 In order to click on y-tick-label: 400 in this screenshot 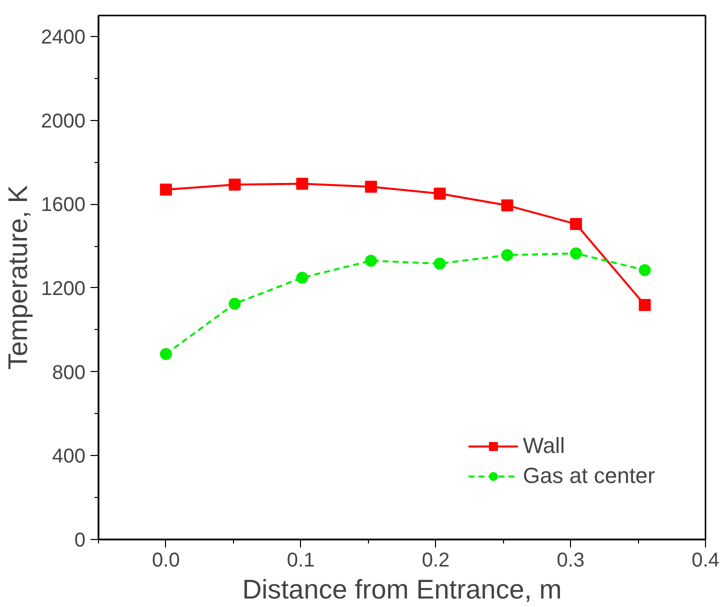, I will do `click(69, 457)`.